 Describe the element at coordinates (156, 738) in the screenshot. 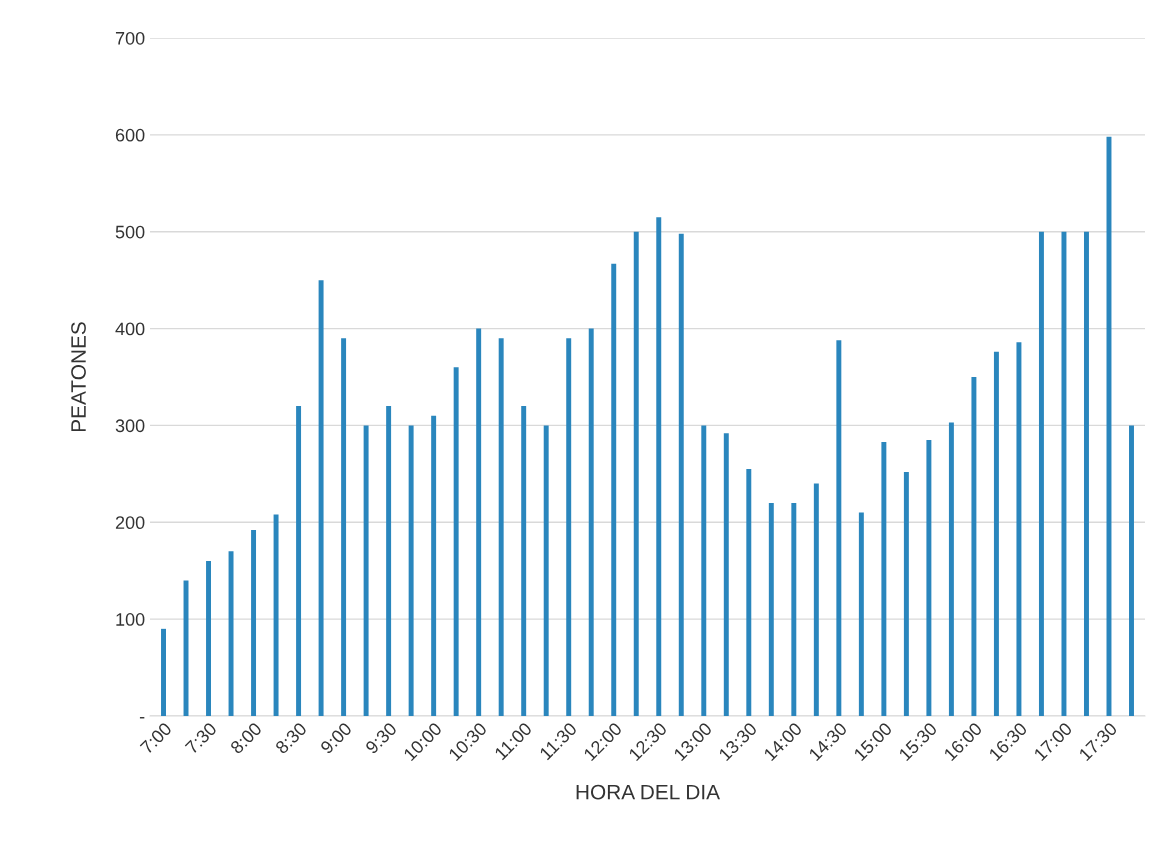

I see `x-tick-label: 7:00` at that location.